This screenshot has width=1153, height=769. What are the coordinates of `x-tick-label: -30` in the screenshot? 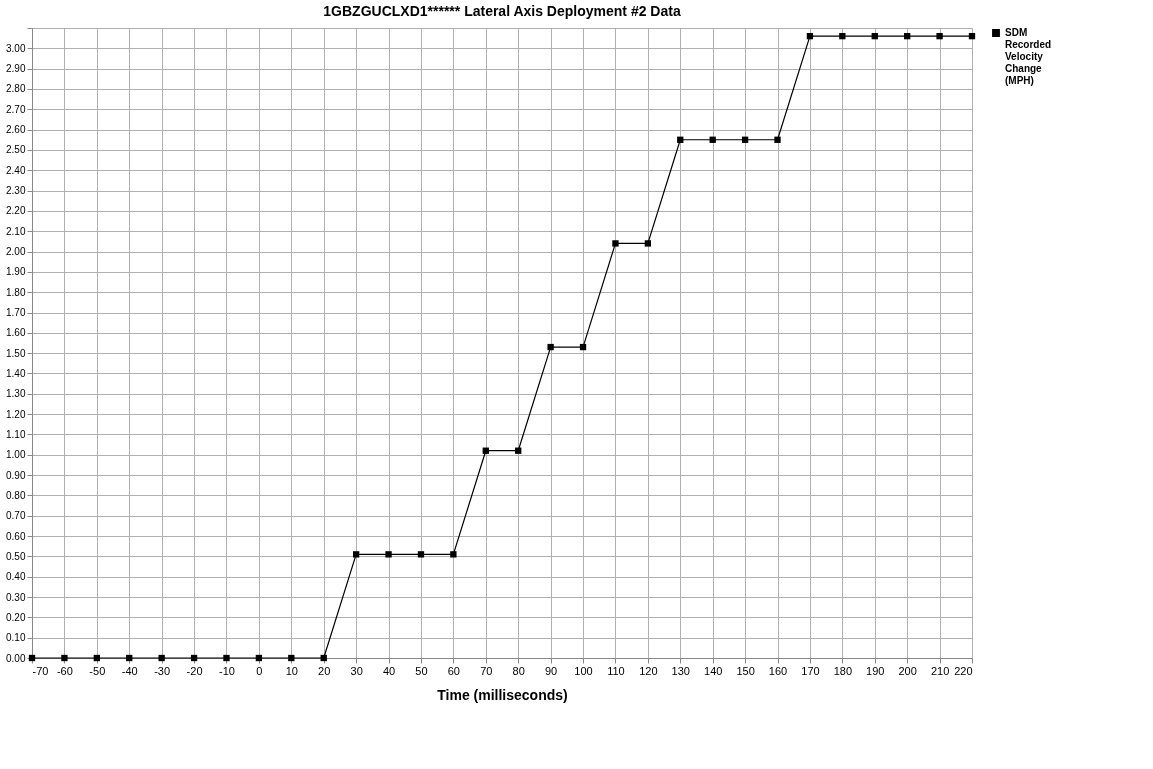 It's located at (162, 670).